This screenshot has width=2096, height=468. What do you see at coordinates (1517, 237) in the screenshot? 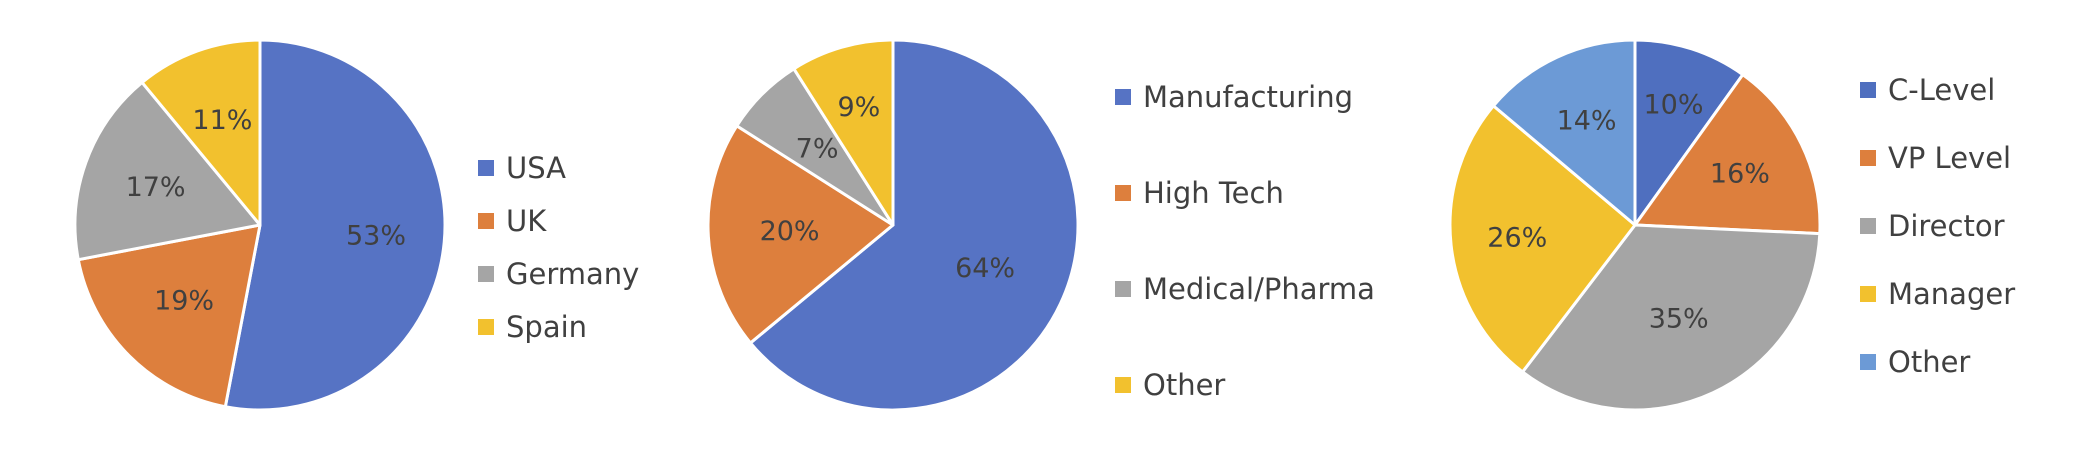
I see `slice-label-manager: 26%` at bounding box center [1517, 237].